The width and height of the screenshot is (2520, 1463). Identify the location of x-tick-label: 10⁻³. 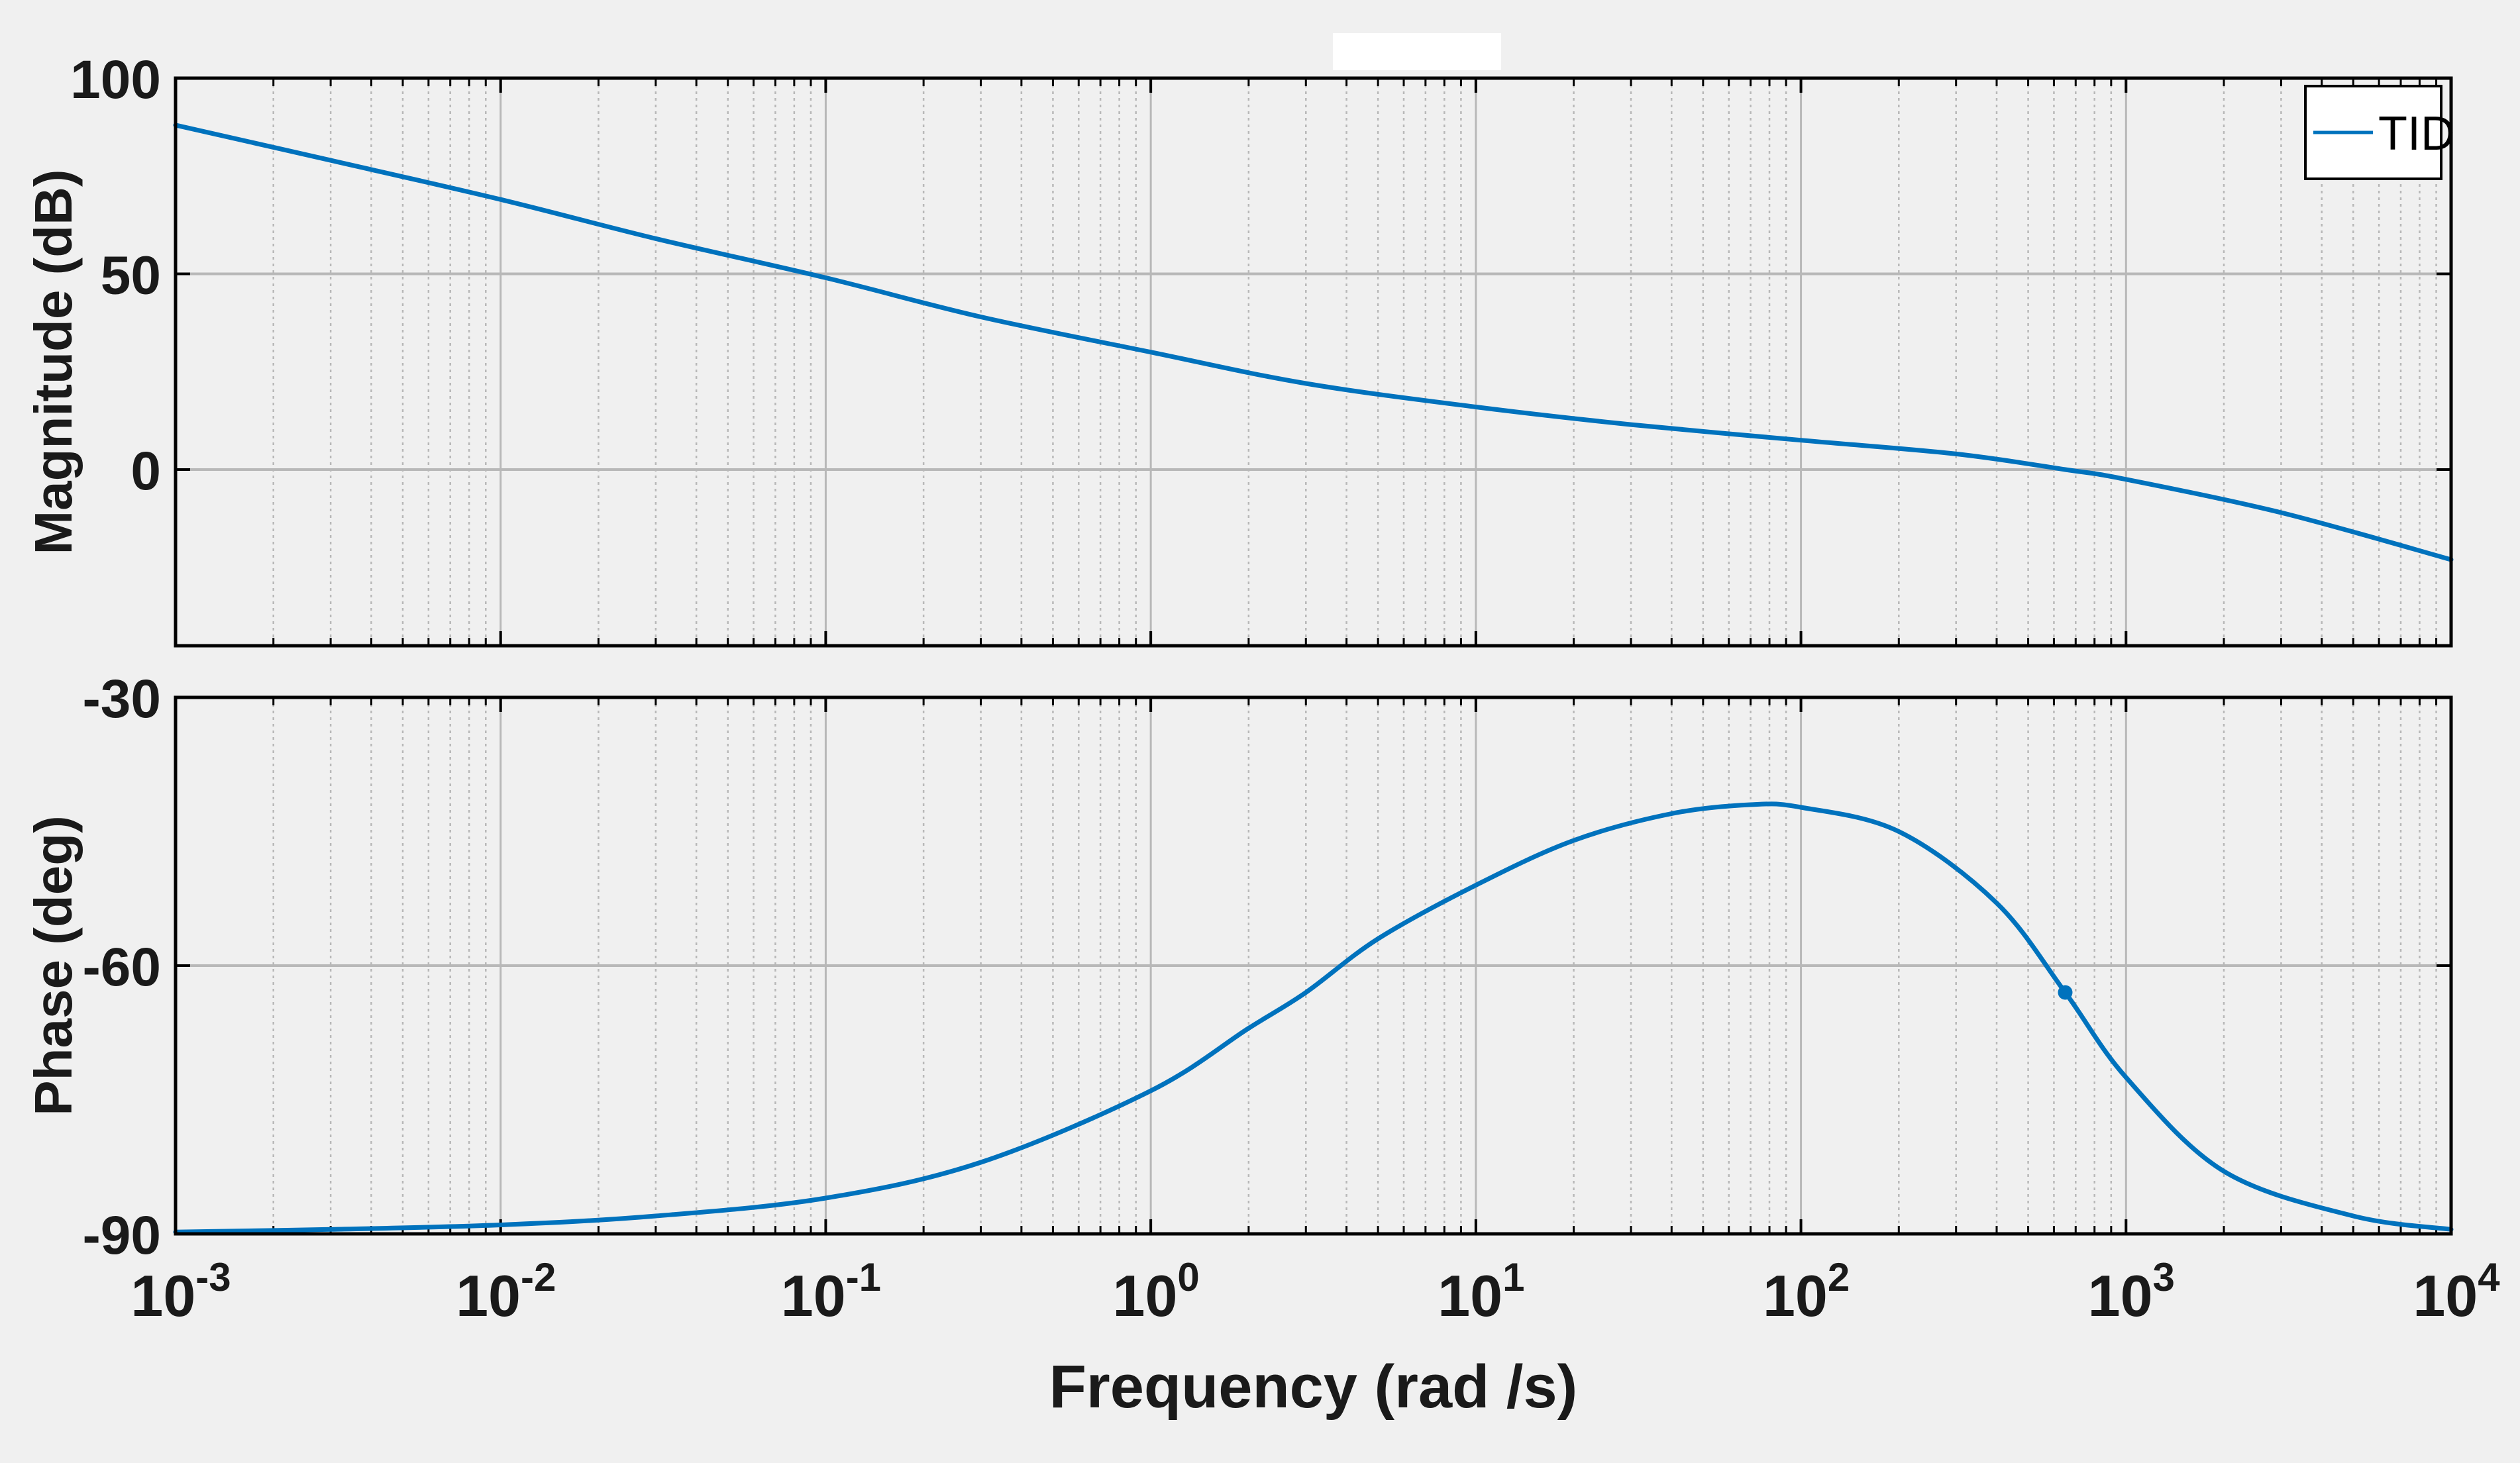
(181, 1292).